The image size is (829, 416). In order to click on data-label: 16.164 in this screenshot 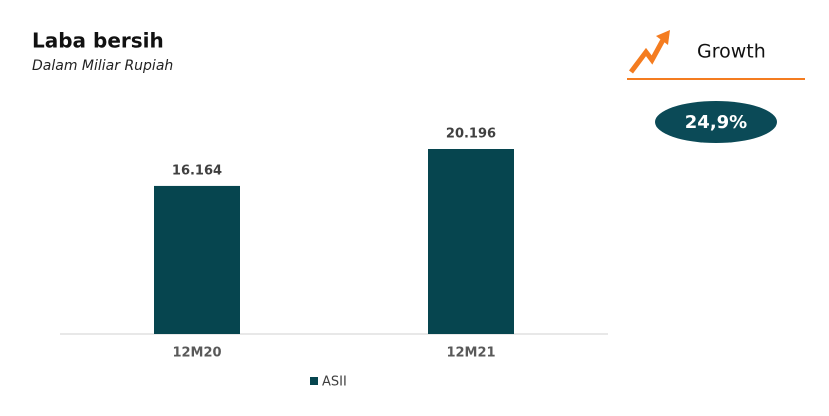, I will do `click(197, 170)`.